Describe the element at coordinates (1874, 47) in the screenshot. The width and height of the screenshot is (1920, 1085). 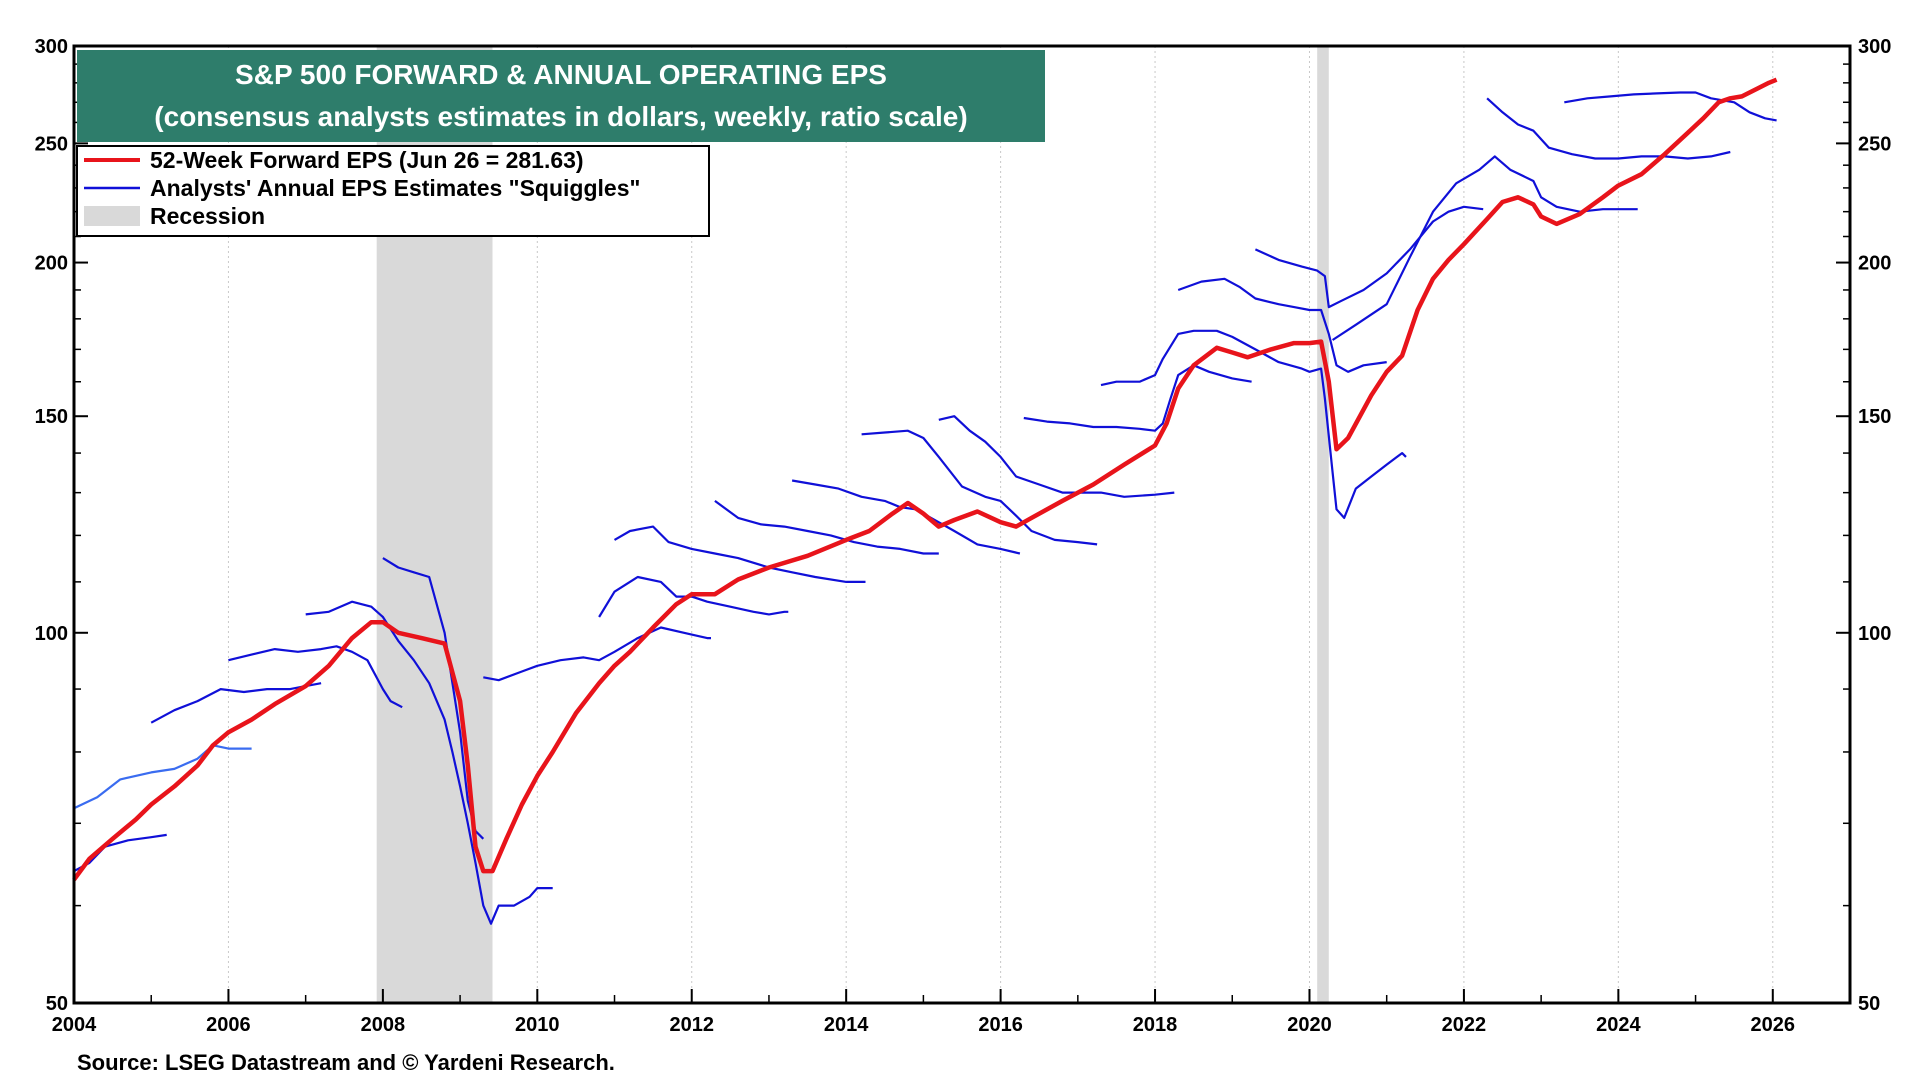
I see `y-tick-label-right-300: 300` at that location.